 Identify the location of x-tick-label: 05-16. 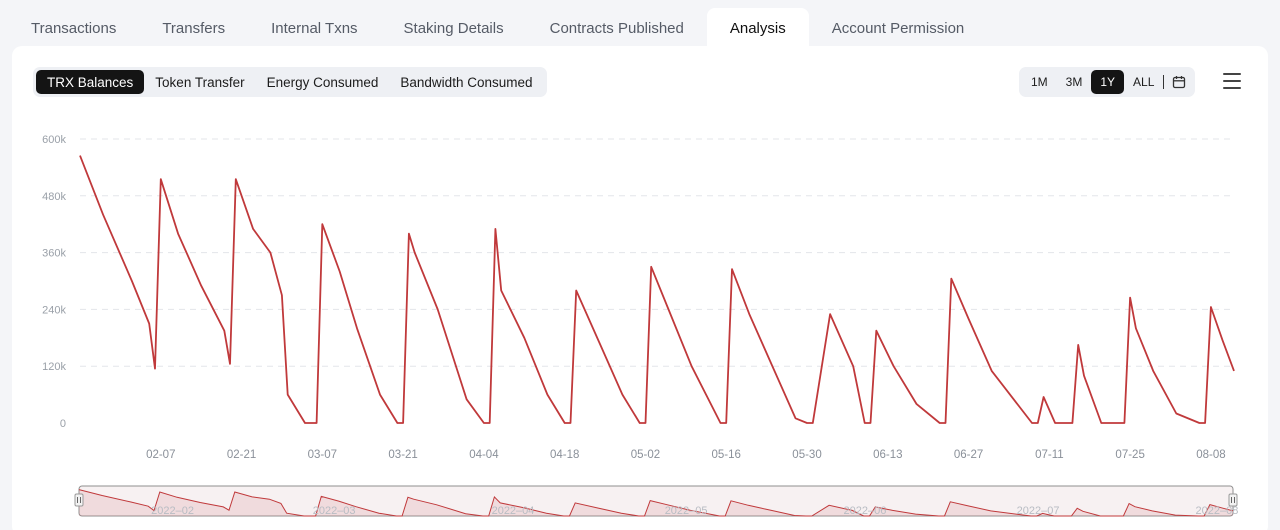
(726, 455).